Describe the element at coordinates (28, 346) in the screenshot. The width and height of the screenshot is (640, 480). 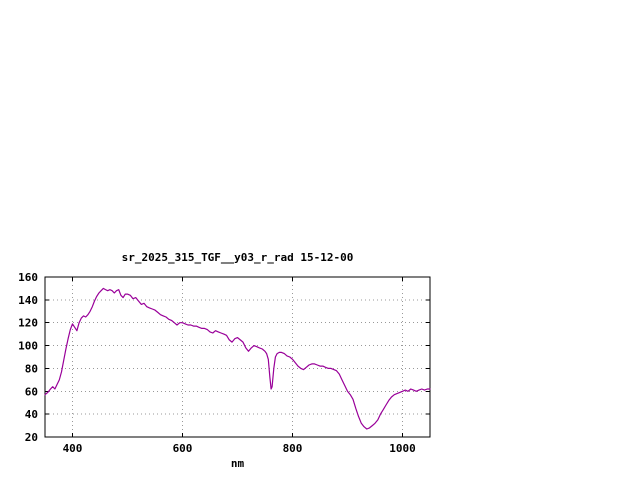
I see `y-tick-label: 100` at that location.